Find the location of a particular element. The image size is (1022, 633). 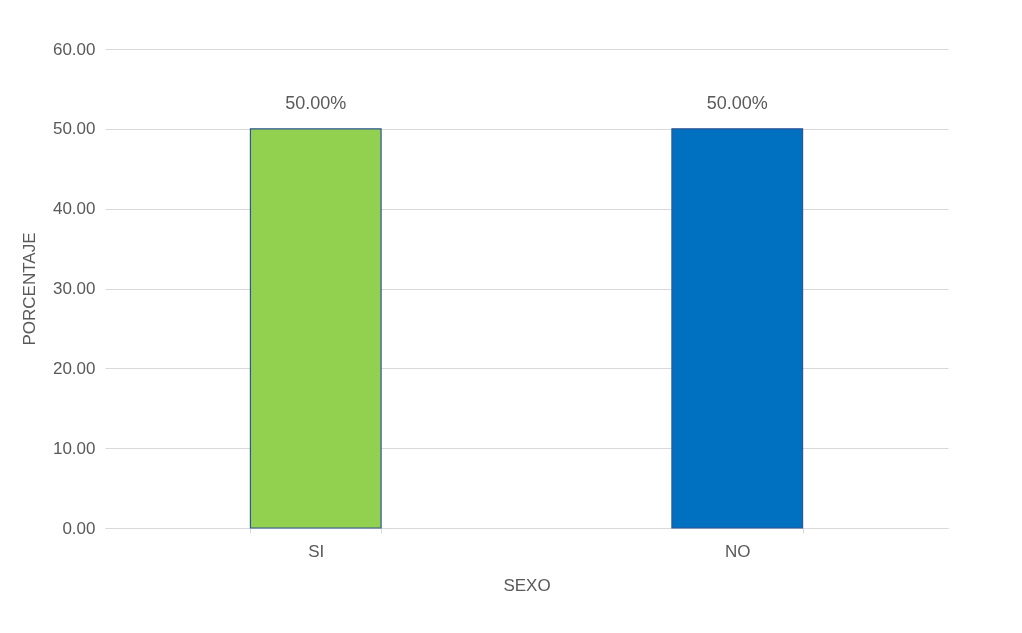

y-tick-label: 20.00 is located at coordinates (74, 368).